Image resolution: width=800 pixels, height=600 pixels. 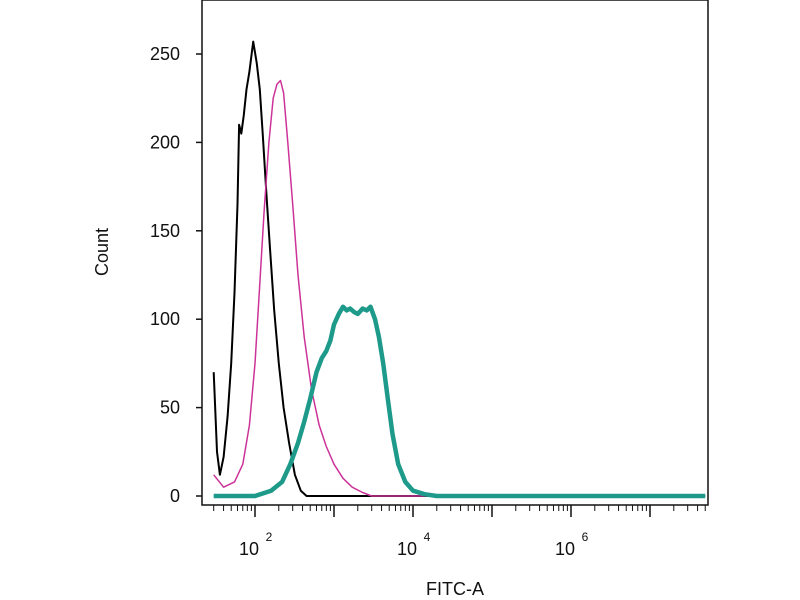 What do you see at coordinates (165, 142) in the screenshot?
I see `y-tick-label: 200` at bounding box center [165, 142].